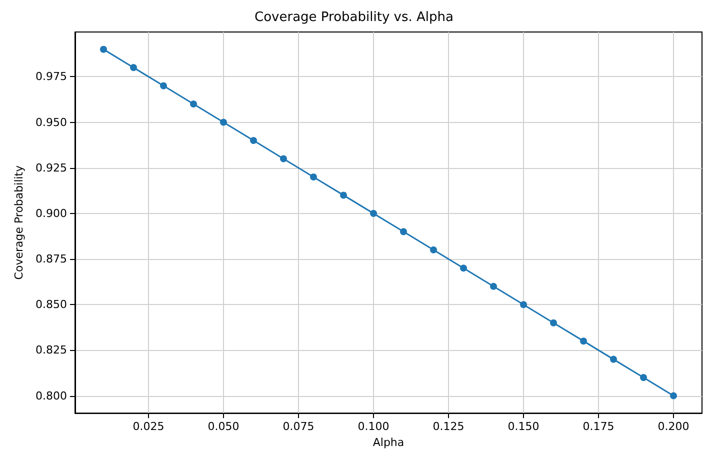  What do you see at coordinates (51, 122) in the screenshot?
I see `y-tick-label: 0.950` at bounding box center [51, 122].